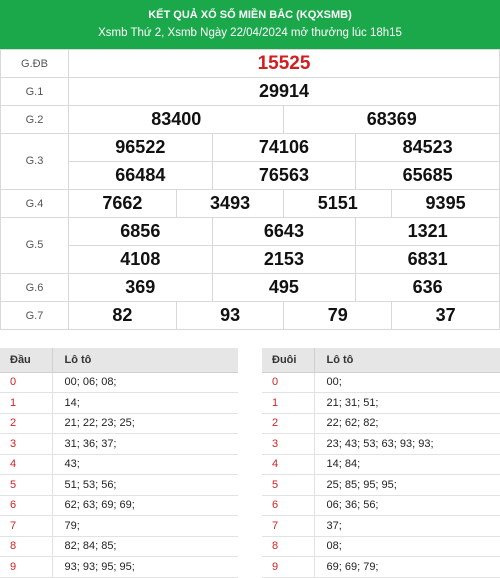 The height and width of the screenshot is (578, 500). What do you see at coordinates (391, 119) in the screenshot?
I see `prize-number: 68369` at bounding box center [391, 119].